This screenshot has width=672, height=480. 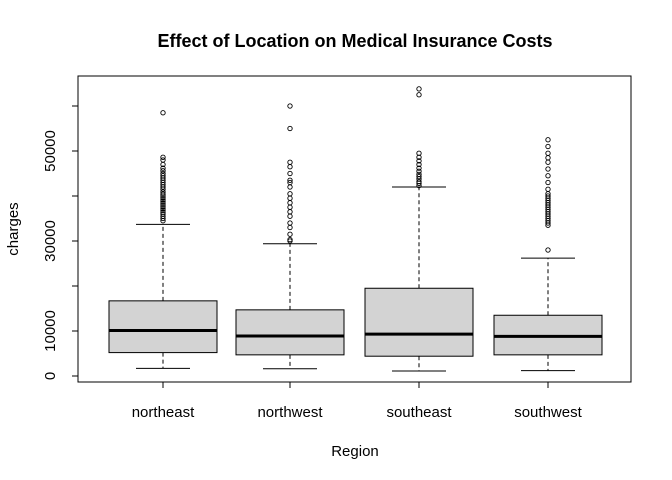 I want to click on x-tick-label: southwest, so click(x=548, y=412).